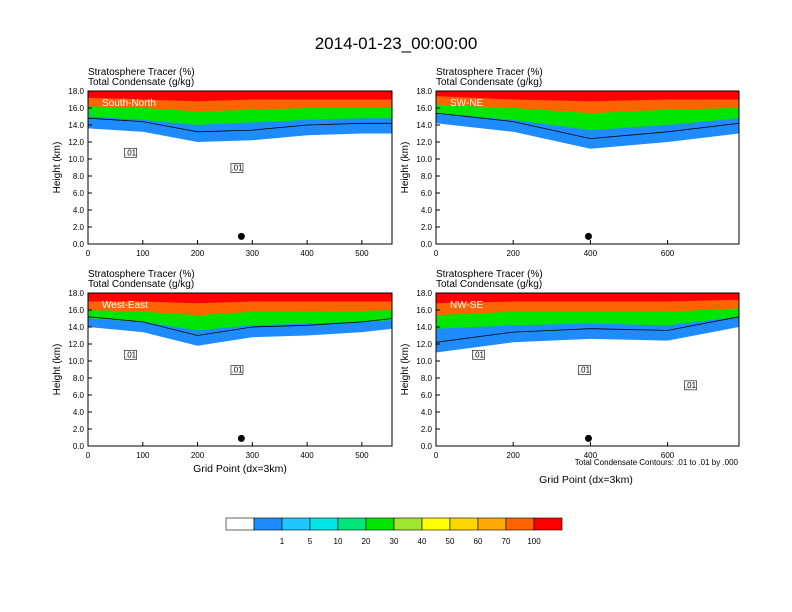  I want to click on colorbar-label: 100, so click(534, 541).